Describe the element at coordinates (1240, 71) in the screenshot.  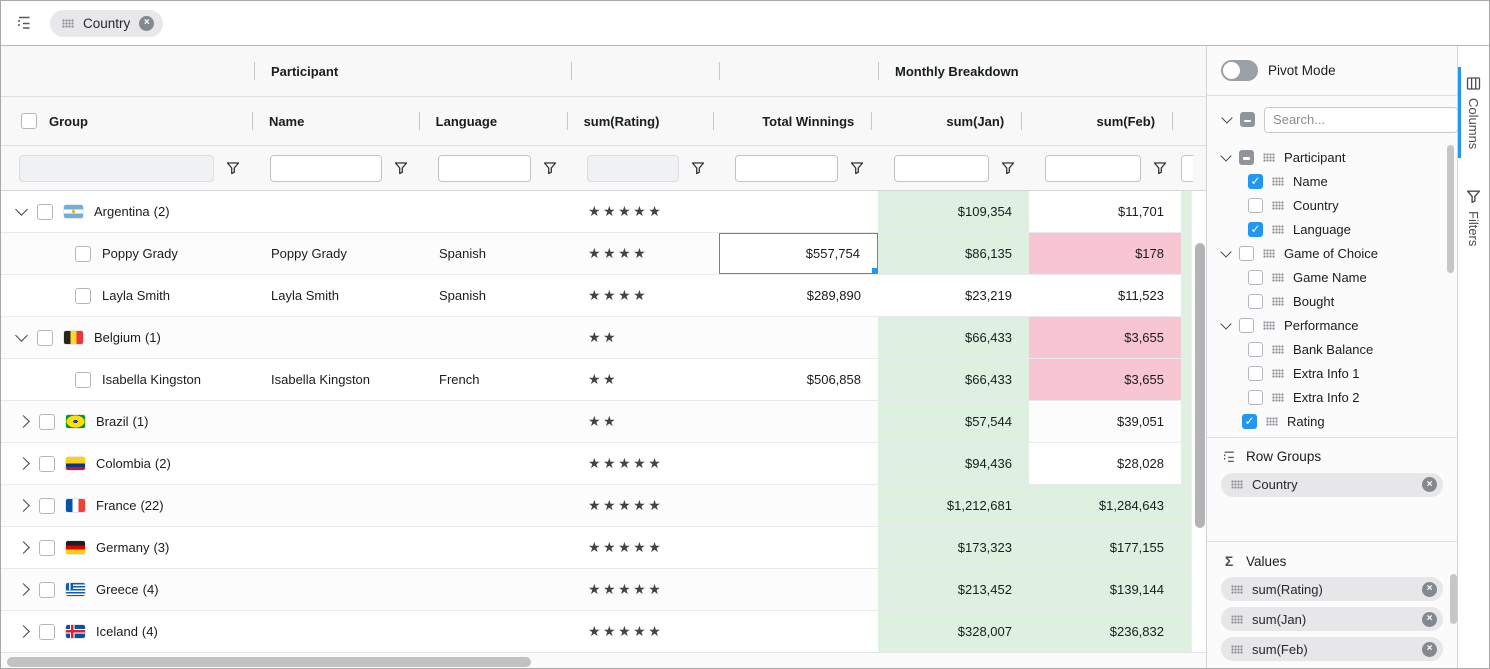
I see `pivot-mode-toggle` at that location.